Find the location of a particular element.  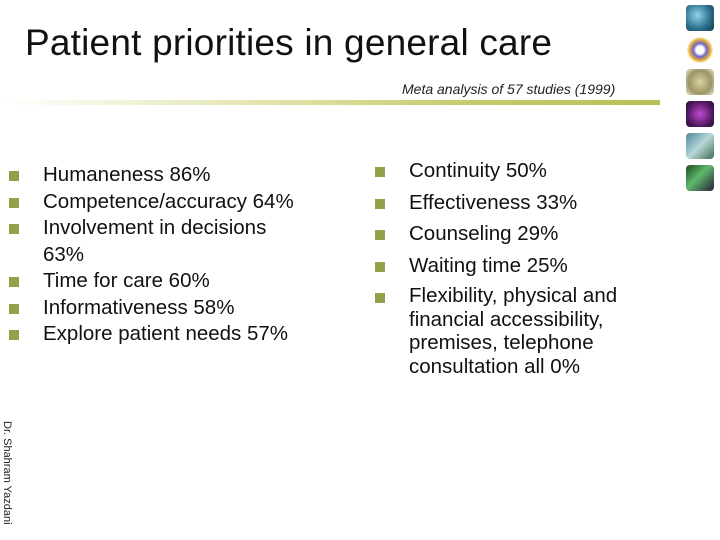

decorative-thumbnail-strip is located at coordinates (700, 101).